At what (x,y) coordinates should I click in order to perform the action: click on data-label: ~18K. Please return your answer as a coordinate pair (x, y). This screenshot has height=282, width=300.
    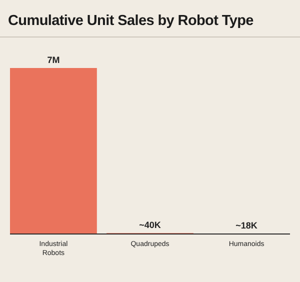
    Looking at the image, I should click on (247, 225).